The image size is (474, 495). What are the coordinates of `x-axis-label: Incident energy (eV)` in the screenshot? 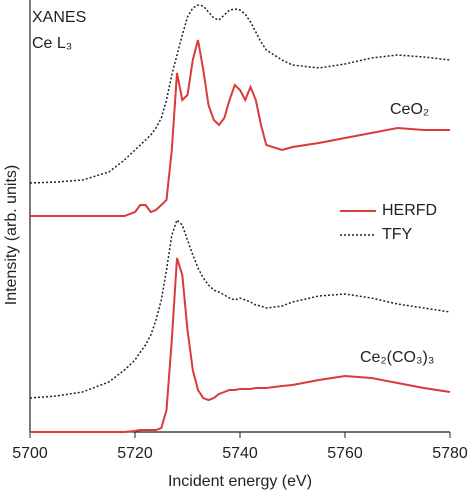 It's located at (240, 481).